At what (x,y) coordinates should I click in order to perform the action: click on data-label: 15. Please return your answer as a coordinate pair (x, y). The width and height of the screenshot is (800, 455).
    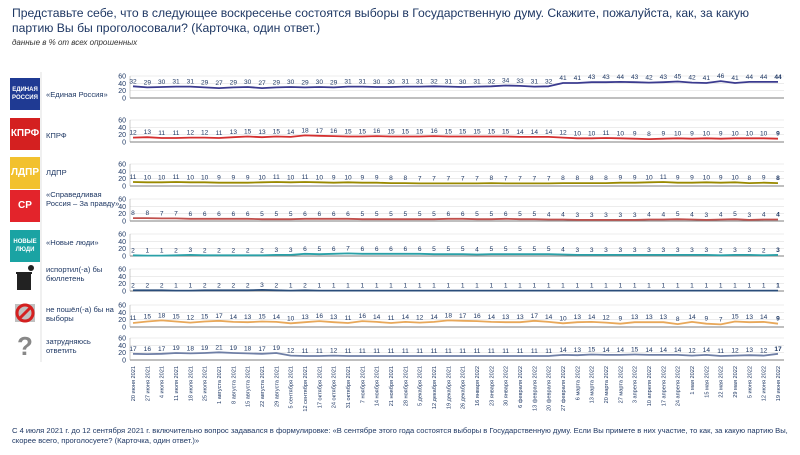
    Looking at the image, I should click on (477, 132).